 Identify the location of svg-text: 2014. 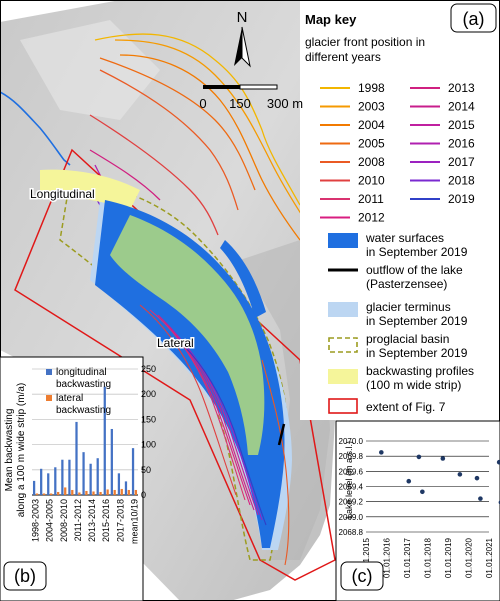
(461, 107).